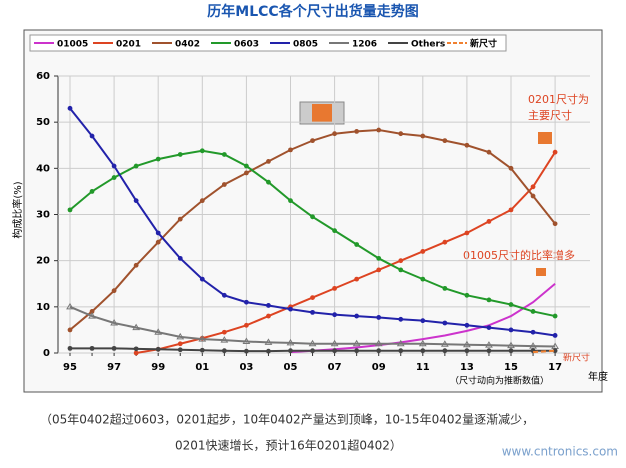 Image resolution: width=626 pixels, height=468 pixels. Describe the element at coordinates (364, 45) in the screenshot. I see `legend-label: 1206` at that location.